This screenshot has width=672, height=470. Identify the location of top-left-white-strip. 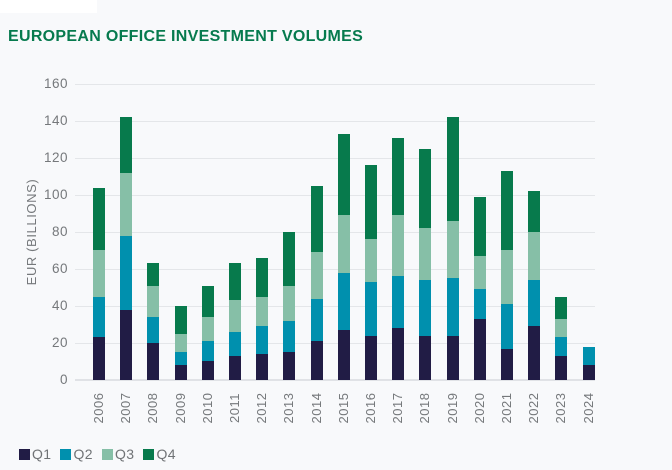
(48, 6).